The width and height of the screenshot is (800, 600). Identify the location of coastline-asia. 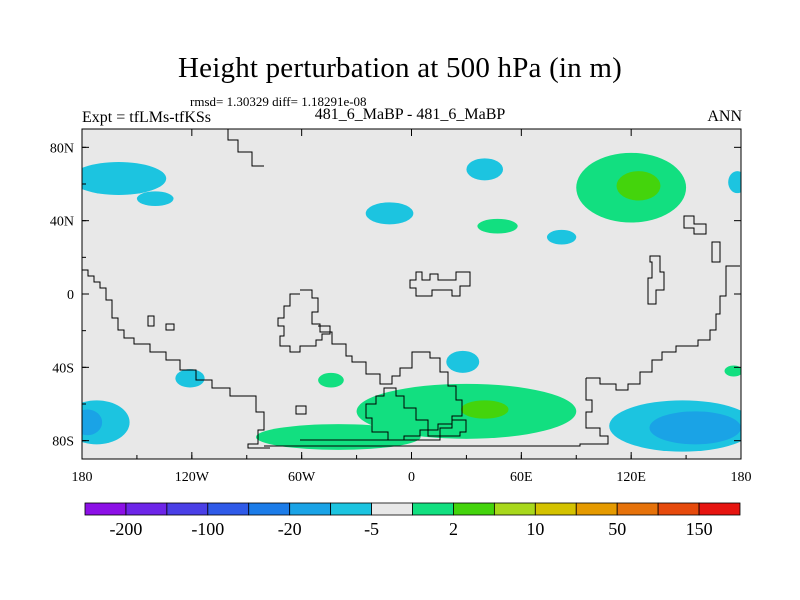
(440, 284).